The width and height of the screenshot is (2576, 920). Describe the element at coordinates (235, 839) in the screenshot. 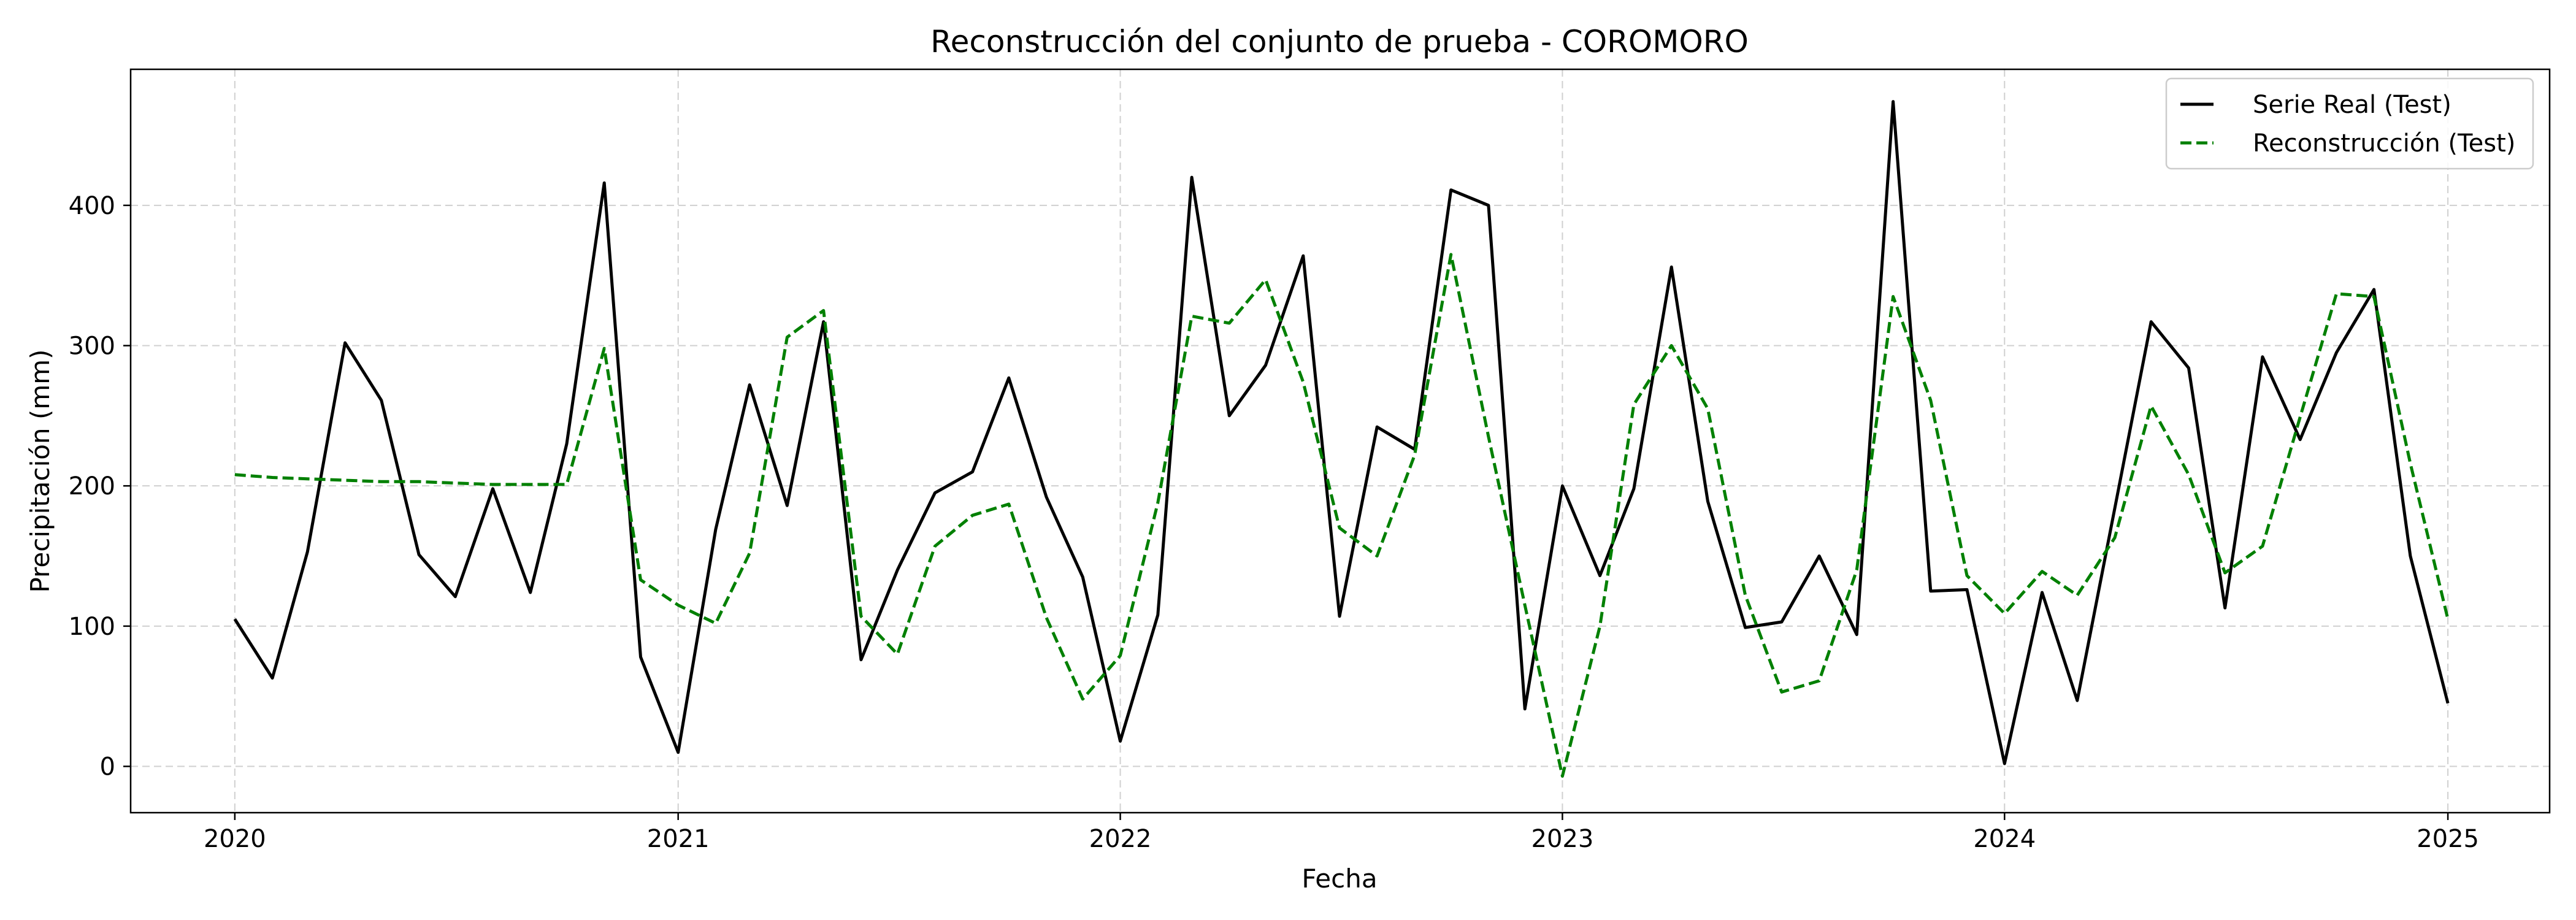

I see `x-tick-label: 2020` at that location.